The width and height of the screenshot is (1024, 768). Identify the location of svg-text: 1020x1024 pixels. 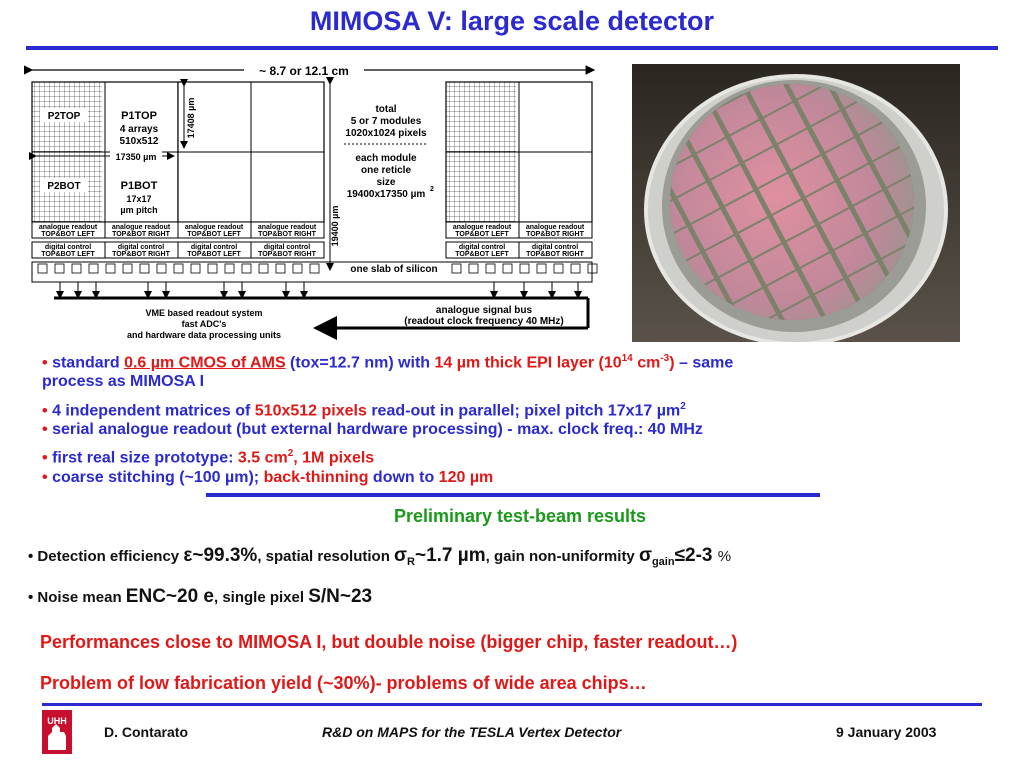
(386, 133).